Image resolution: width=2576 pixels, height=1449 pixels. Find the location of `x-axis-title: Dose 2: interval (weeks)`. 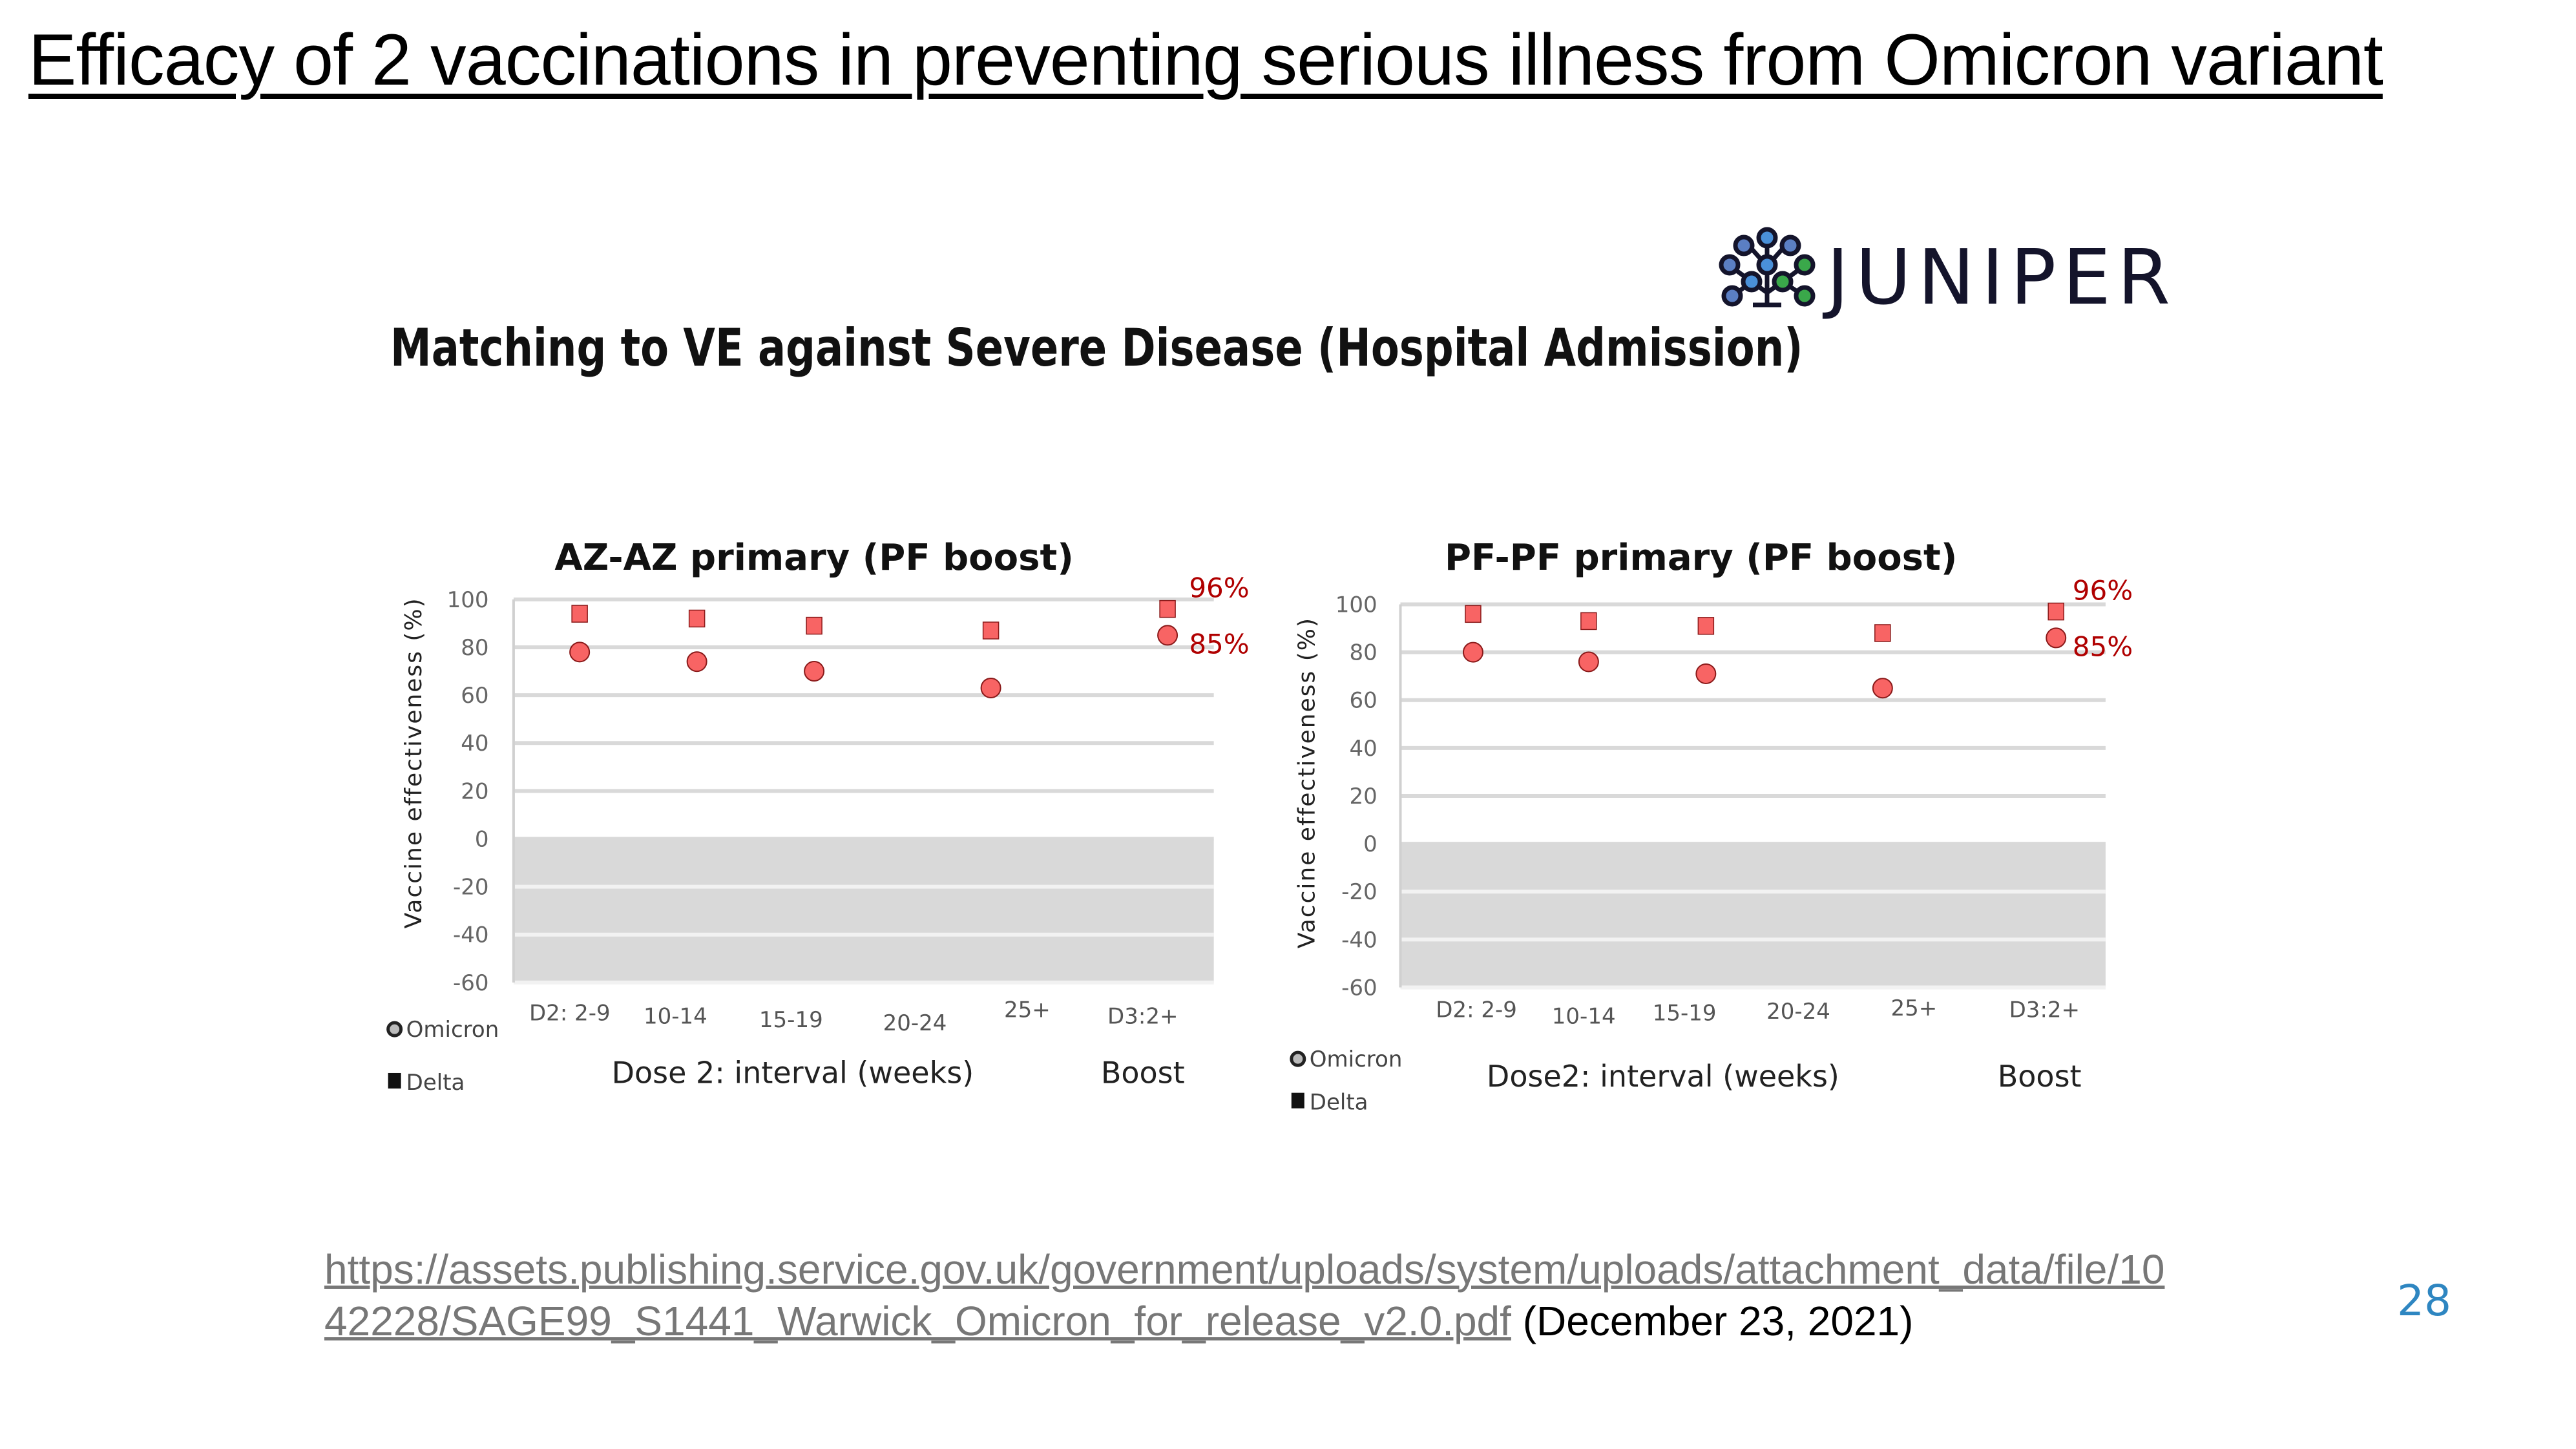

x-axis-title: Dose 2: interval (weeks) is located at coordinates (793, 1073).